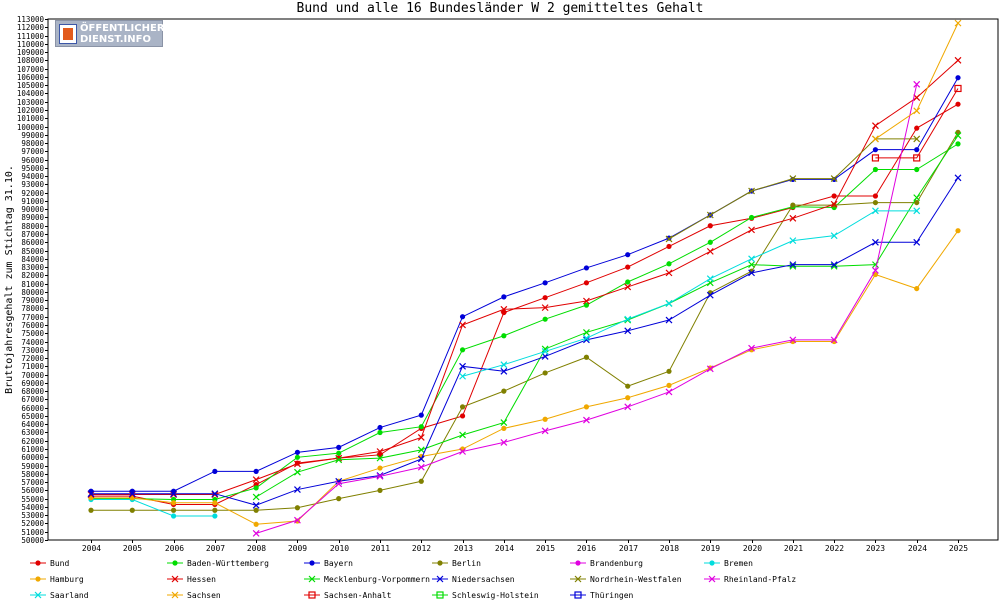 The width and height of the screenshot is (1000, 600). I want to click on x-tick-label: 2021, so click(793, 548).